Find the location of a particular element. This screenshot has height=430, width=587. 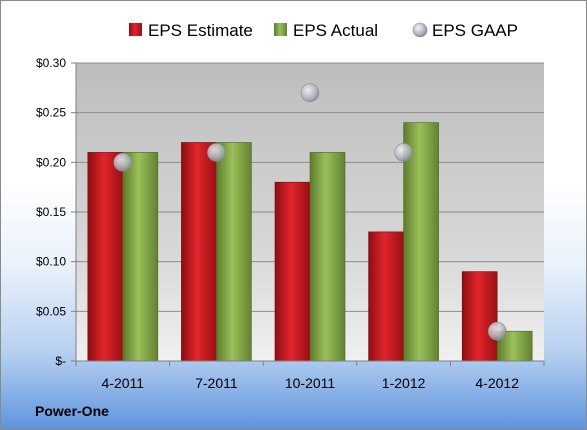

y-tick-label: $0.20 is located at coordinates (51, 162).